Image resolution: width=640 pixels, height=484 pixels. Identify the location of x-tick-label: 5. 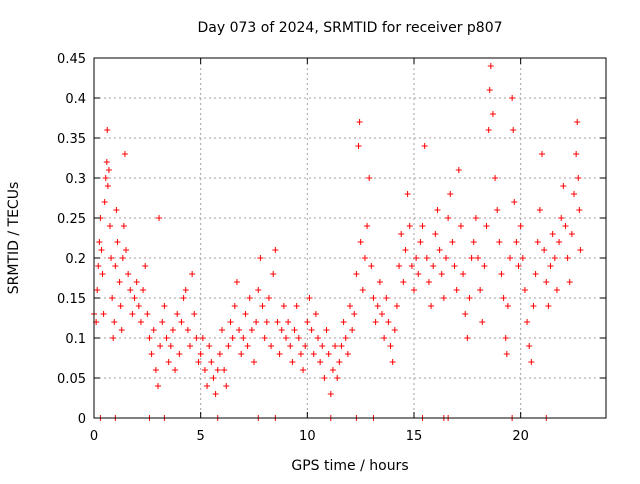
(201, 436).